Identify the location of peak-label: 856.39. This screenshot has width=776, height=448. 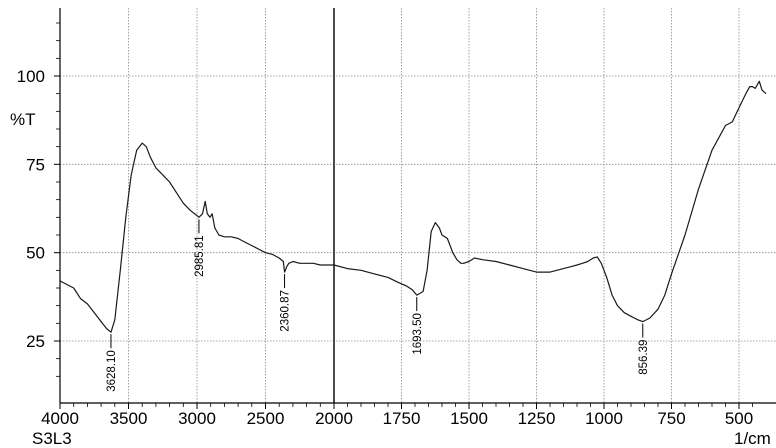
(644, 357).